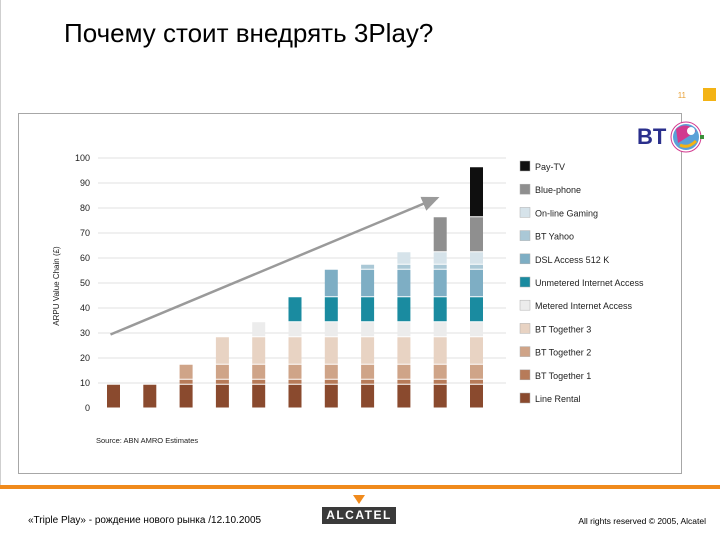 The height and width of the screenshot is (540, 720). Describe the element at coordinates (0, 242) in the screenshot. I see `left-edge-rule` at that location.